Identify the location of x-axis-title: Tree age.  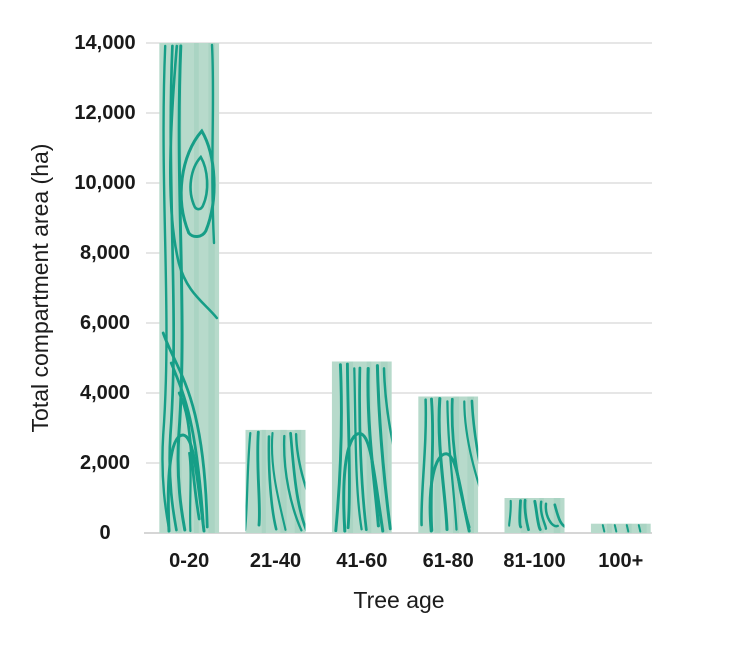
(398, 600).